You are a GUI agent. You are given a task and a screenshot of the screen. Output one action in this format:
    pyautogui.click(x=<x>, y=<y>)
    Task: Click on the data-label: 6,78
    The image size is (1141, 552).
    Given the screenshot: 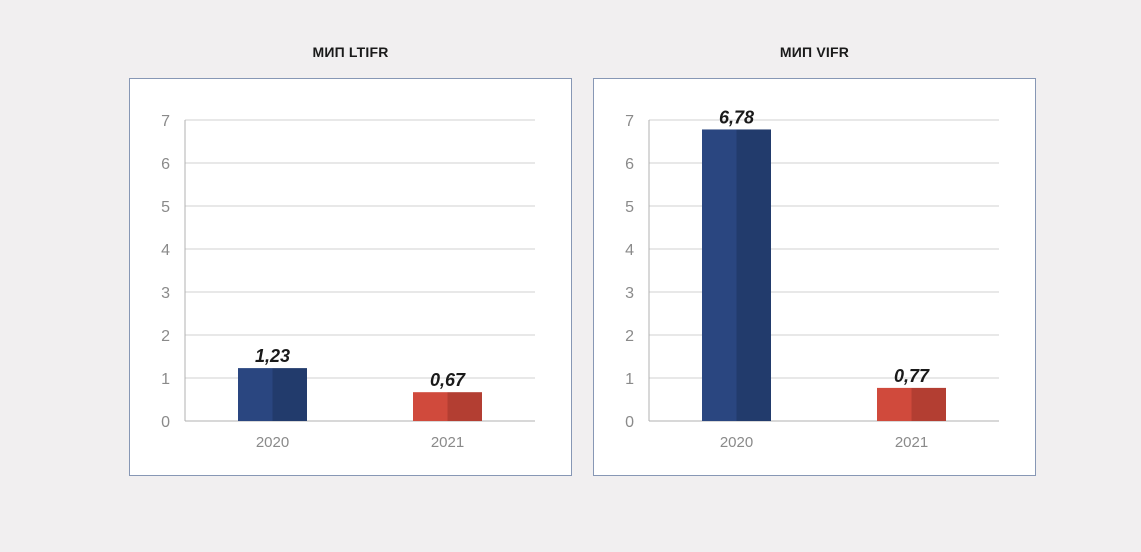 What is the action you would take?
    pyautogui.click(x=736, y=117)
    